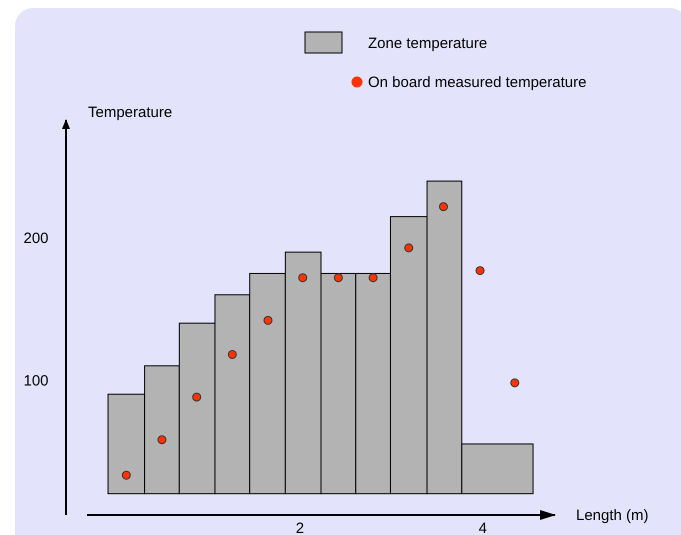 The width and height of the screenshot is (681, 535). Describe the element at coordinates (130, 112) in the screenshot. I see `y-axis-title: Temperature` at that location.